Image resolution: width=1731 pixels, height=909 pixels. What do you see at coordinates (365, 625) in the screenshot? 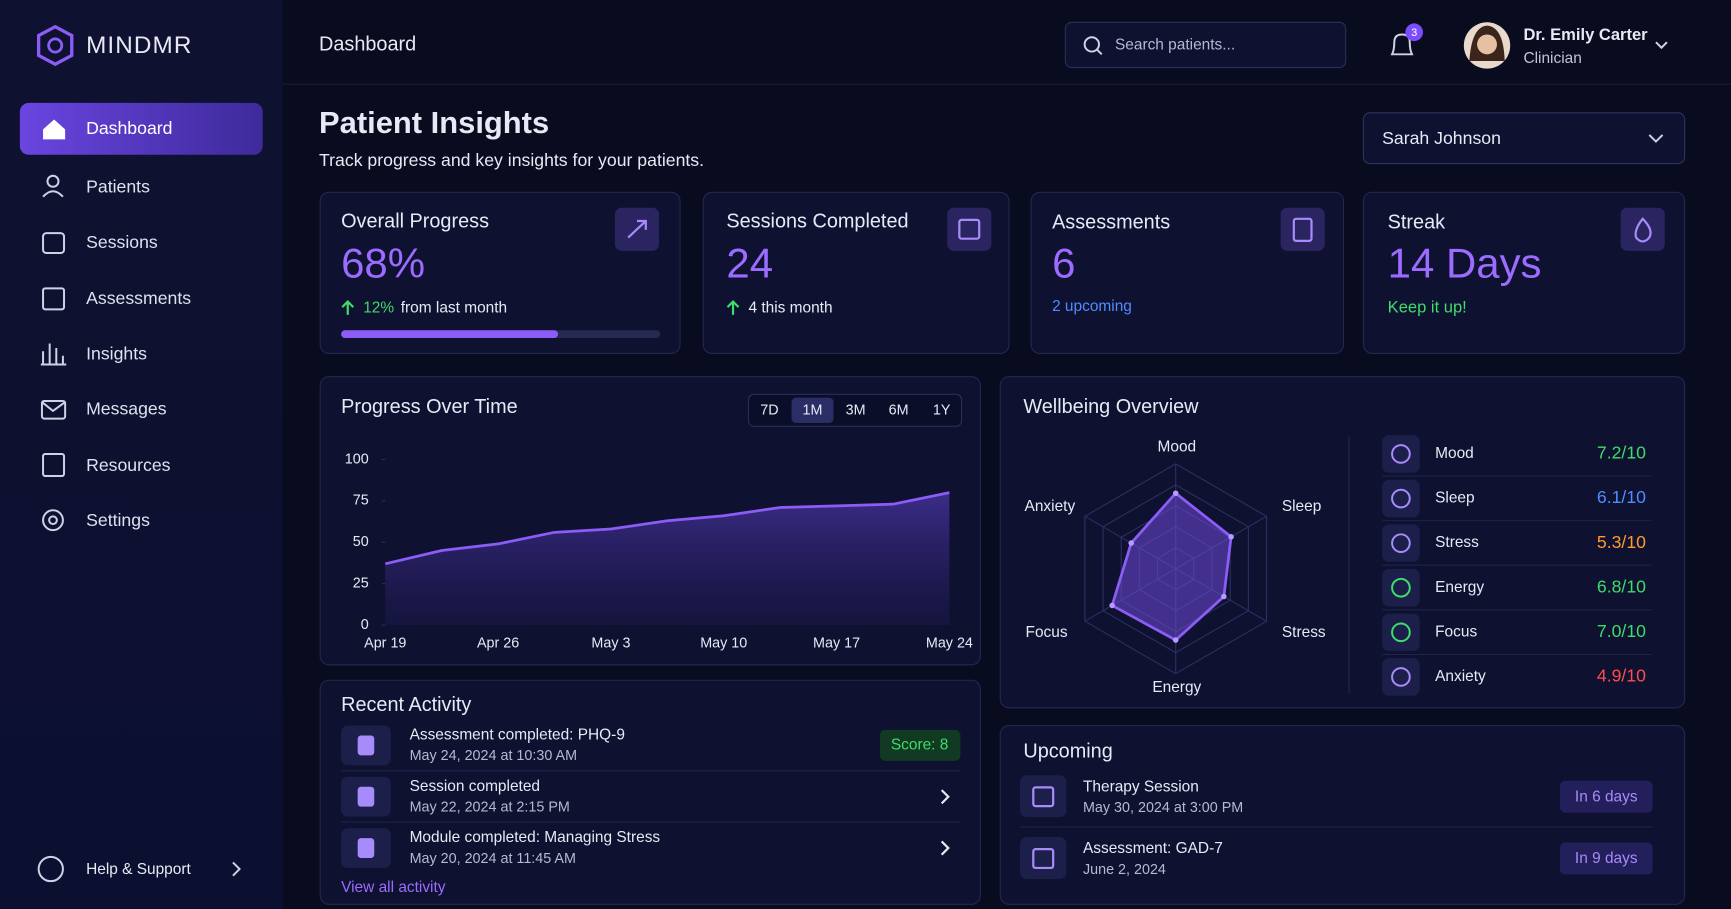
I see `y-tick-label: 0` at bounding box center [365, 625].